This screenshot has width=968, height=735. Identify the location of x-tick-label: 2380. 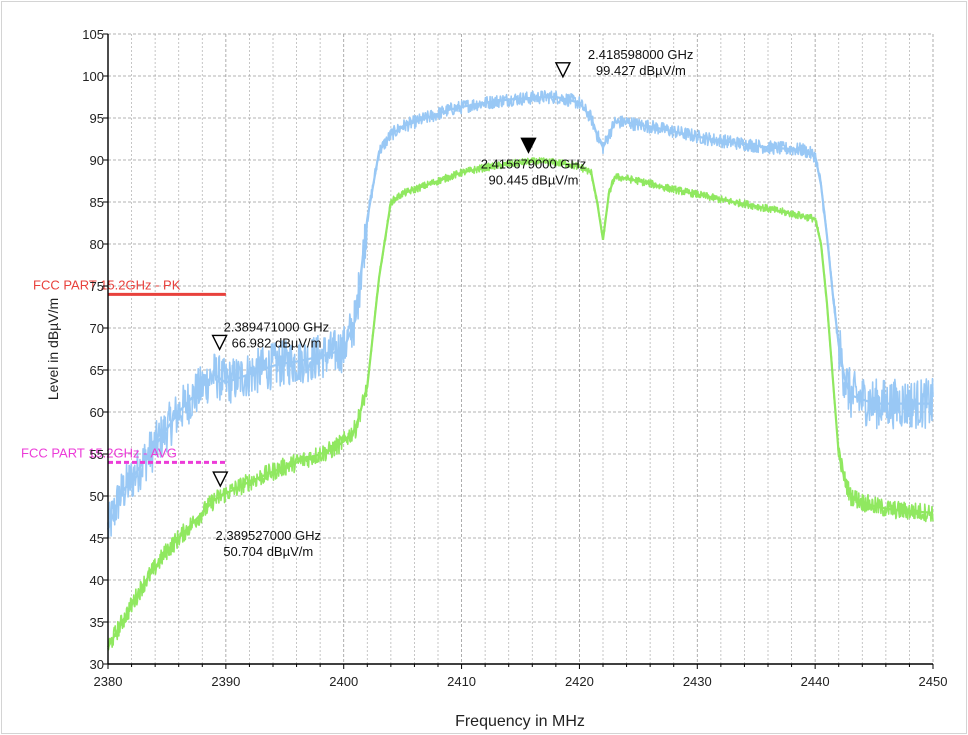
(108, 681).